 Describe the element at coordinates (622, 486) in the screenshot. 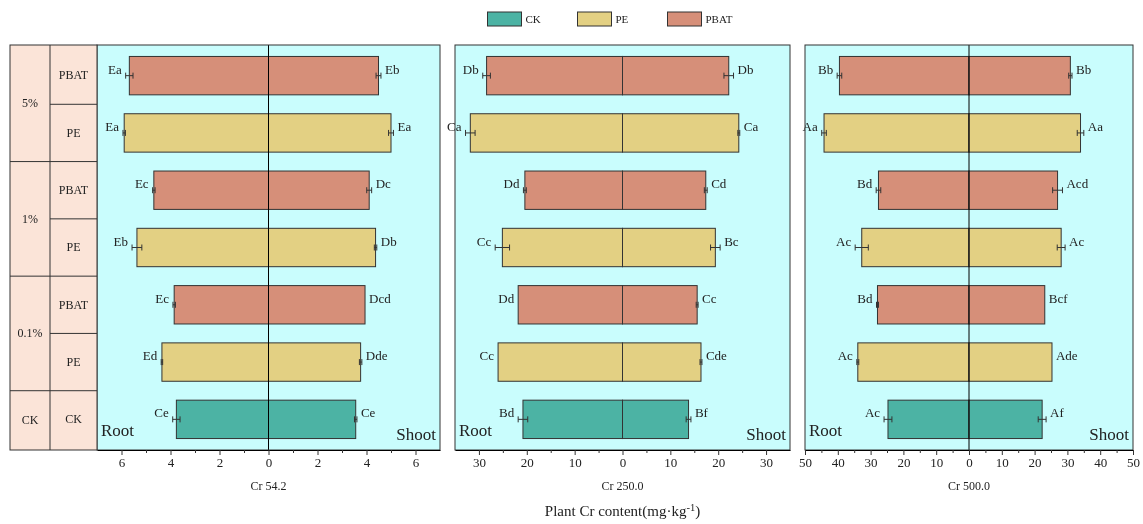

I see `x-axis-title: Cr 250.0` at that location.